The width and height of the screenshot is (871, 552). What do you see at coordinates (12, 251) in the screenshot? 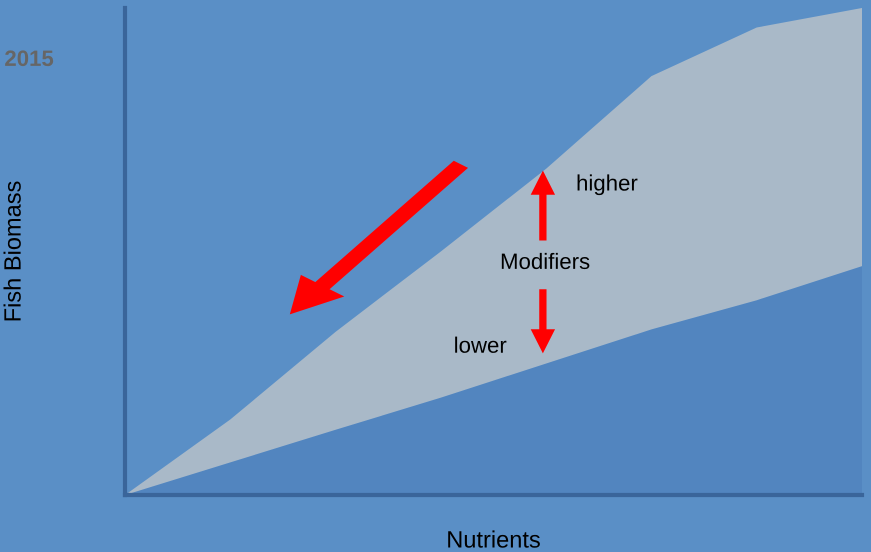
I see `y-axis-title: Fish Biomass` at bounding box center [12, 251].